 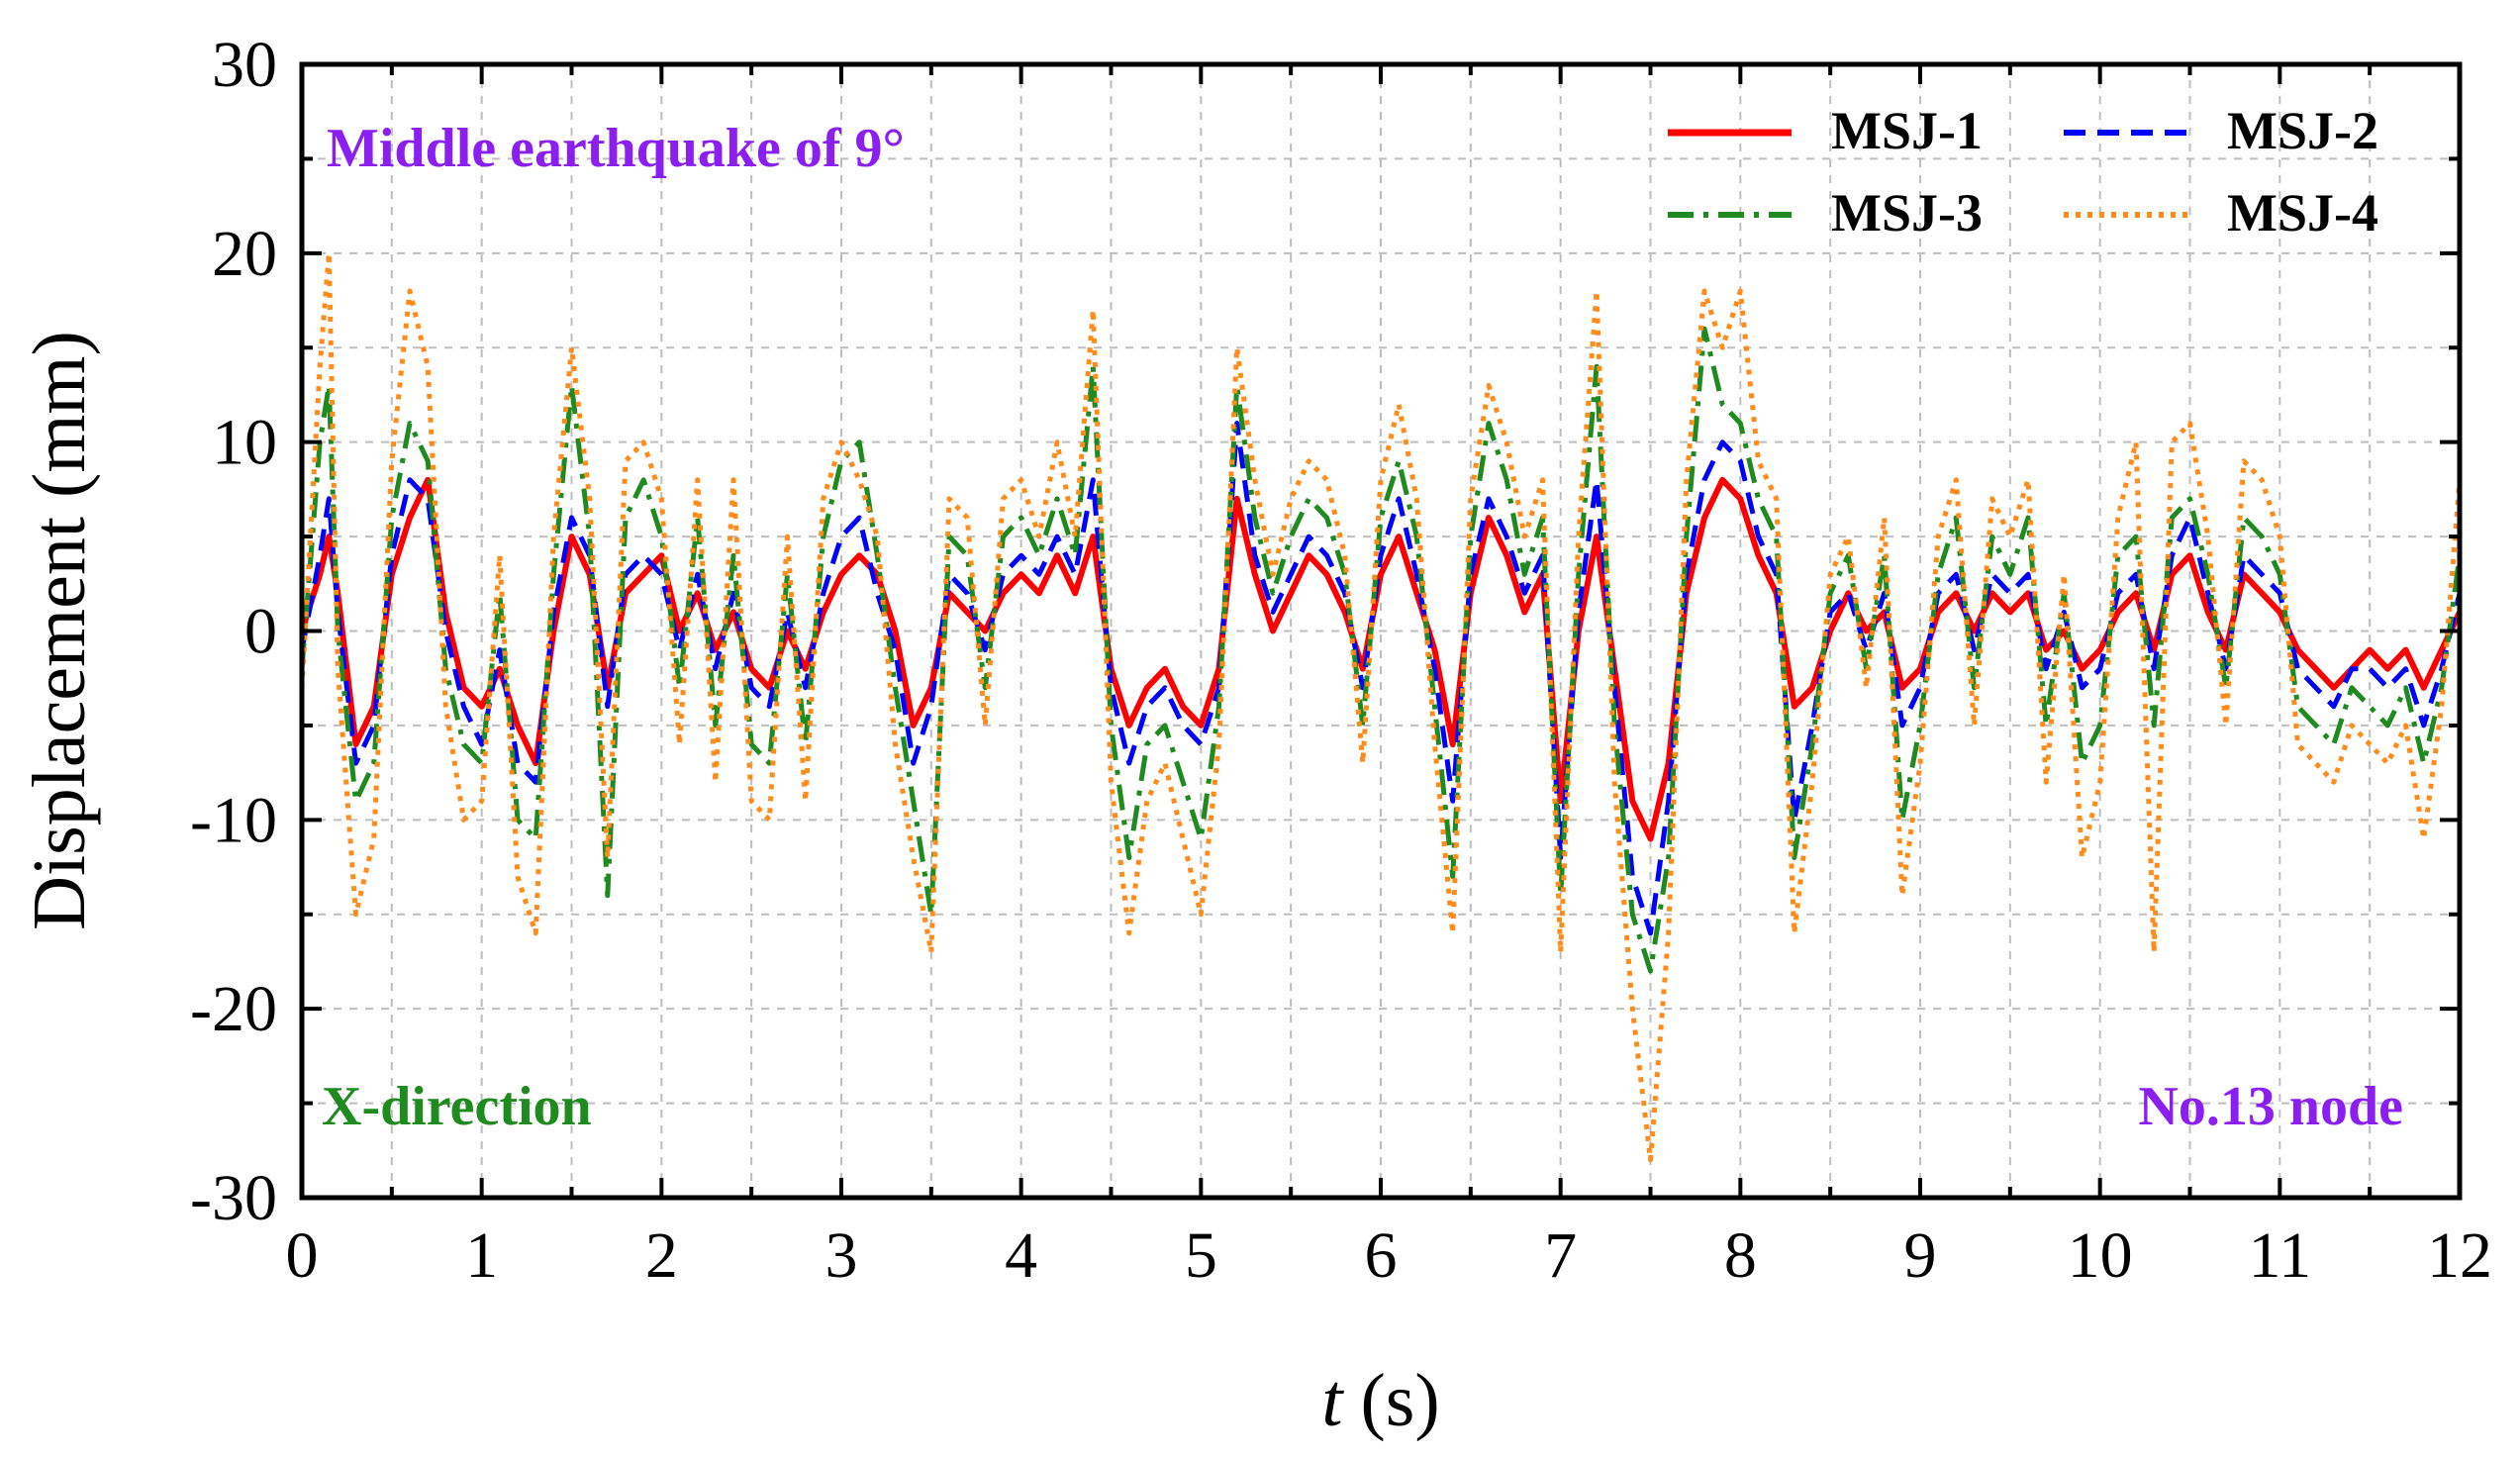 What do you see at coordinates (233, 820) in the screenshot?
I see `y-tick-label: -10` at bounding box center [233, 820].